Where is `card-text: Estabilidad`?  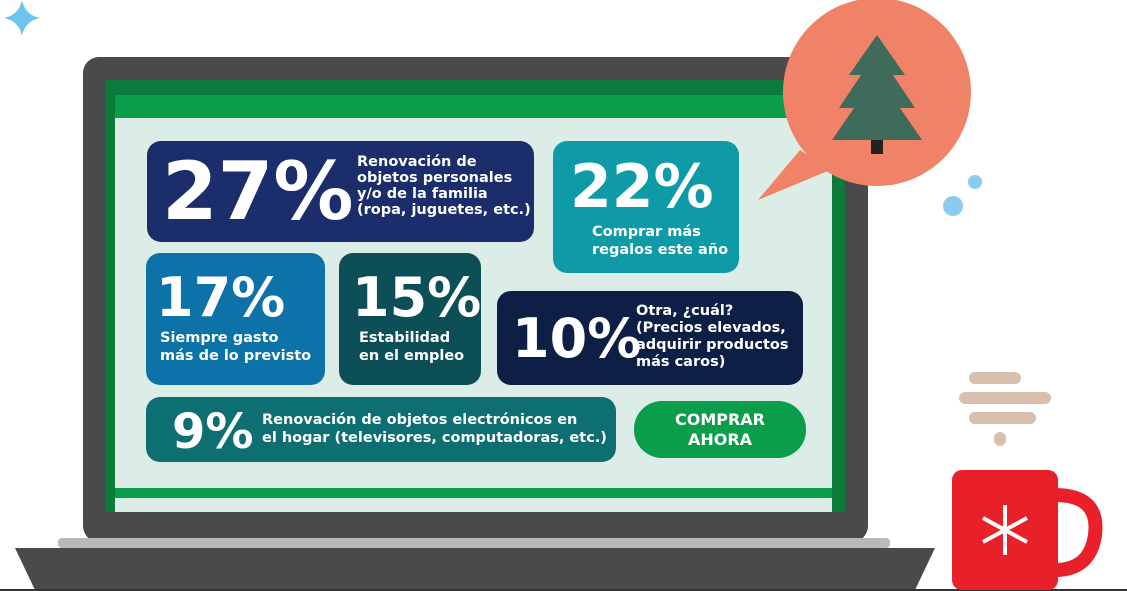
card-text: Estabilidad is located at coordinates (404, 338).